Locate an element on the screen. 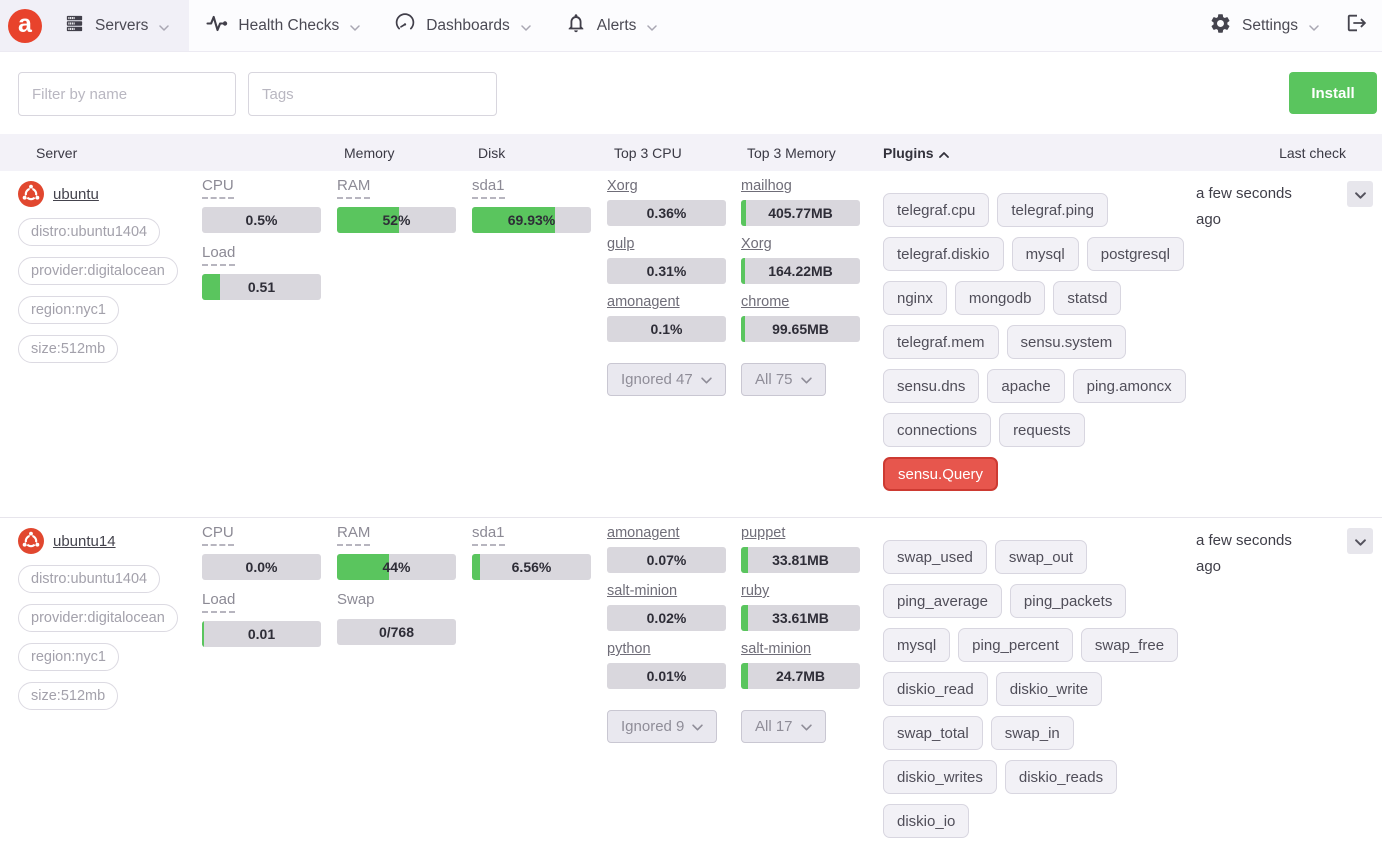 Image resolution: width=1382 pixels, height=864 pixels. process-entry: gulp 0.31% is located at coordinates (674, 259).